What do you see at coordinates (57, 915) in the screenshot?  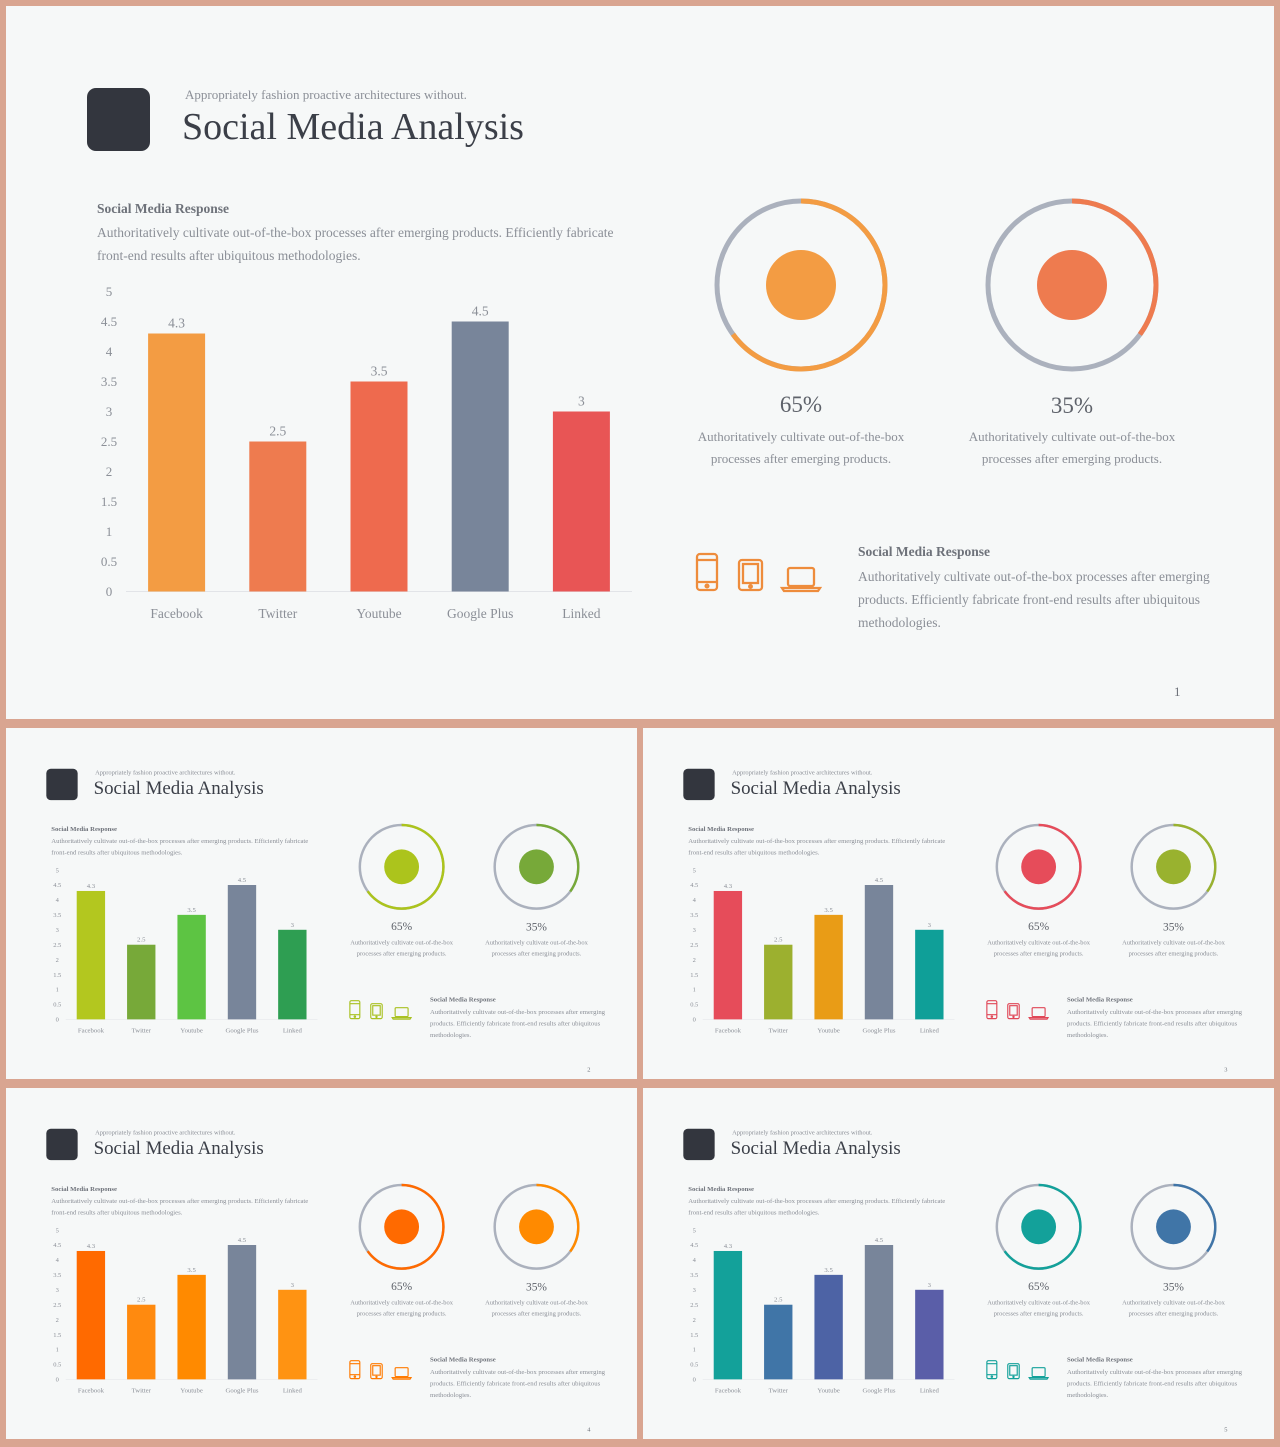 I see `y-tick-label: 3.5` at bounding box center [57, 915].